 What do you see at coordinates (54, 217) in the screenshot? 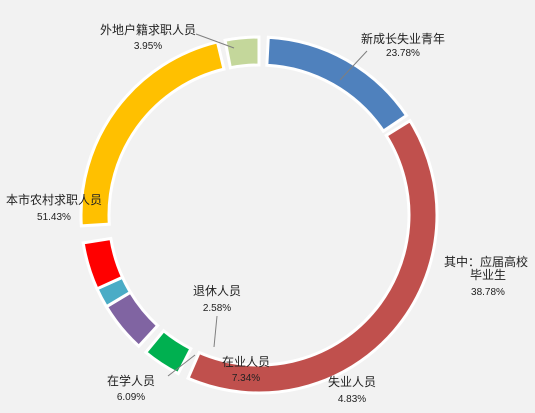
I see `slice-6-percent-label: 51.43%` at bounding box center [54, 217].